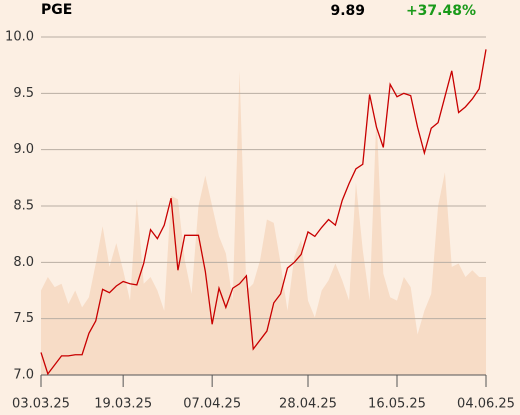 This screenshot has height=415, width=520. I want to click on x-tick-label: 19.03.25, so click(123, 404).